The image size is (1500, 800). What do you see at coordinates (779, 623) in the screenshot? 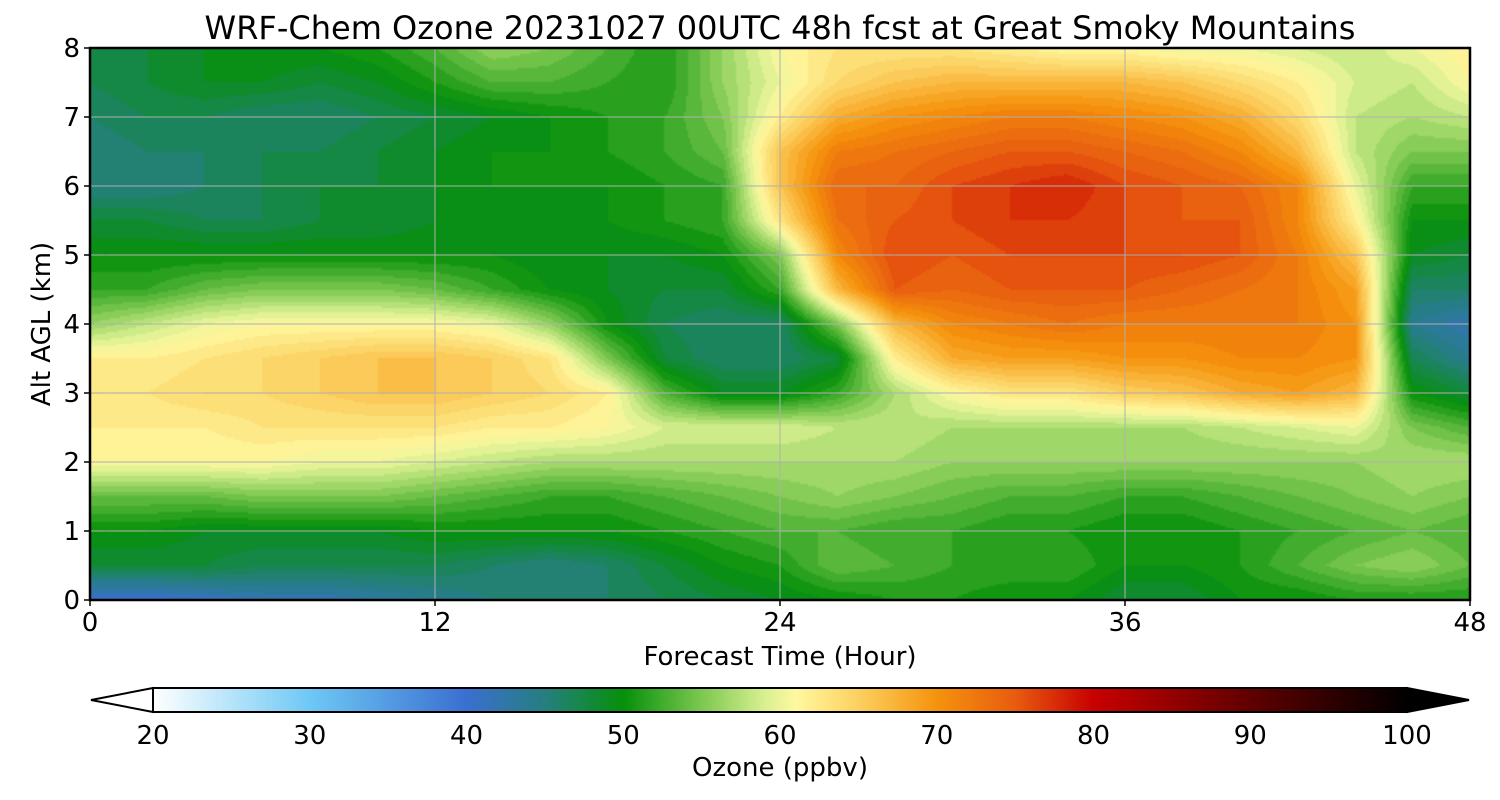
I see `x-tick-label: 24` at bounding box center [779, 623].